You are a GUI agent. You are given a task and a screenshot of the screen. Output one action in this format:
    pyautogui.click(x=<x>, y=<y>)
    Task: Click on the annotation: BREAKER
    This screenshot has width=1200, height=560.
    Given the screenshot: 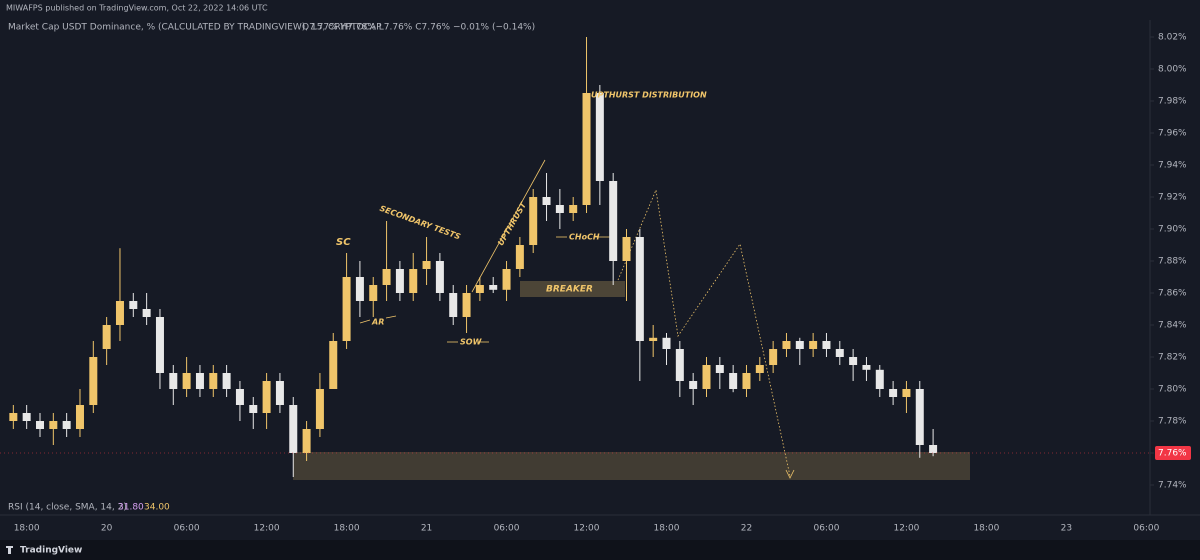 What is the action you would take?
    pyautogui.click(x=569, y=290)
    